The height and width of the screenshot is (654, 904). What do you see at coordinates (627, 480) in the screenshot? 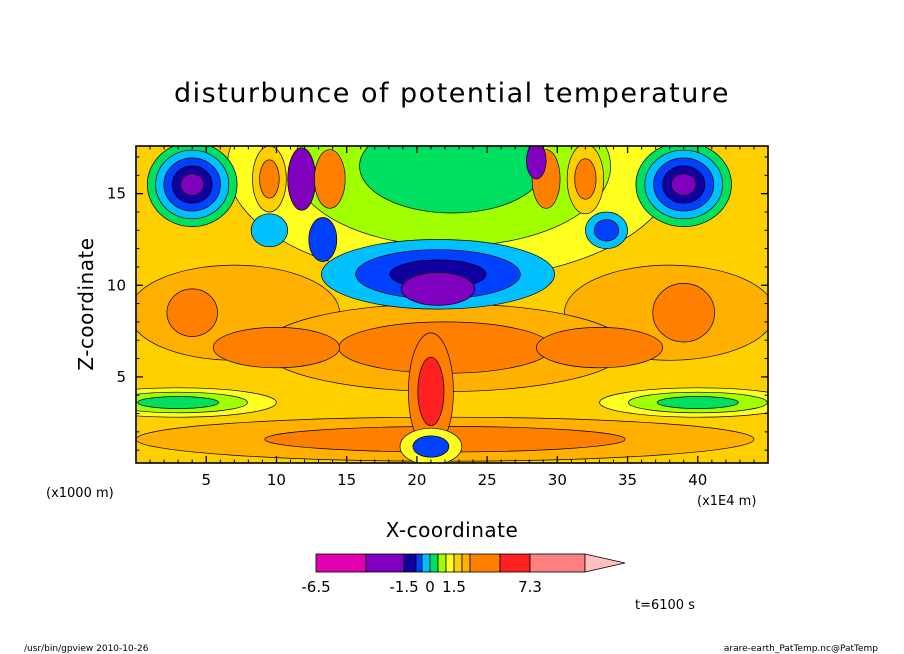
I see `x-tick-label: 35` at bounding box center [627, 480].